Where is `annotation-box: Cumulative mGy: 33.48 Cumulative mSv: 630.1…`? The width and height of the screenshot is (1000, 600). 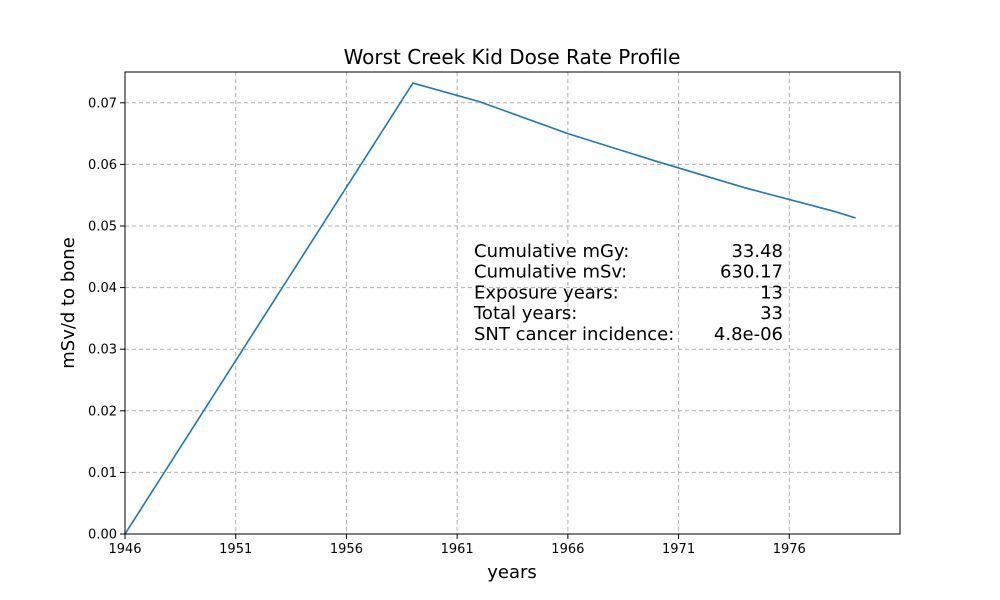 annotation-box: Cumulative mGy: 33.48 Cumulative mSv: 630.1… is located at coordinates (628, 293).